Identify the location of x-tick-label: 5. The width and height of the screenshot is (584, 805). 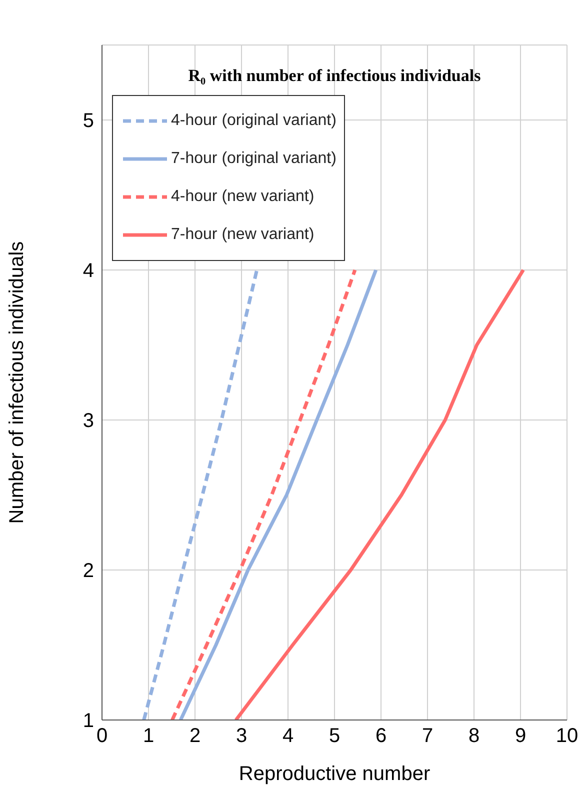
(334, 736).